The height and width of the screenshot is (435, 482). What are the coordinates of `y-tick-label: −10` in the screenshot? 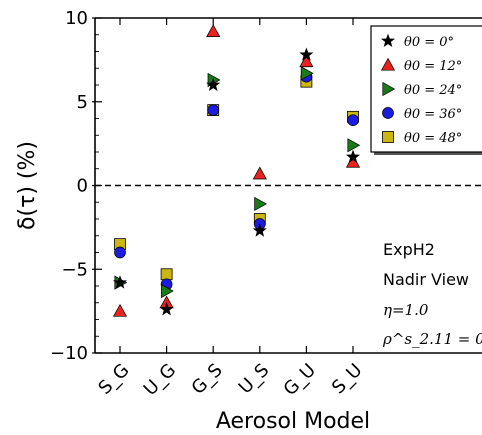 It's located at (69, 353).